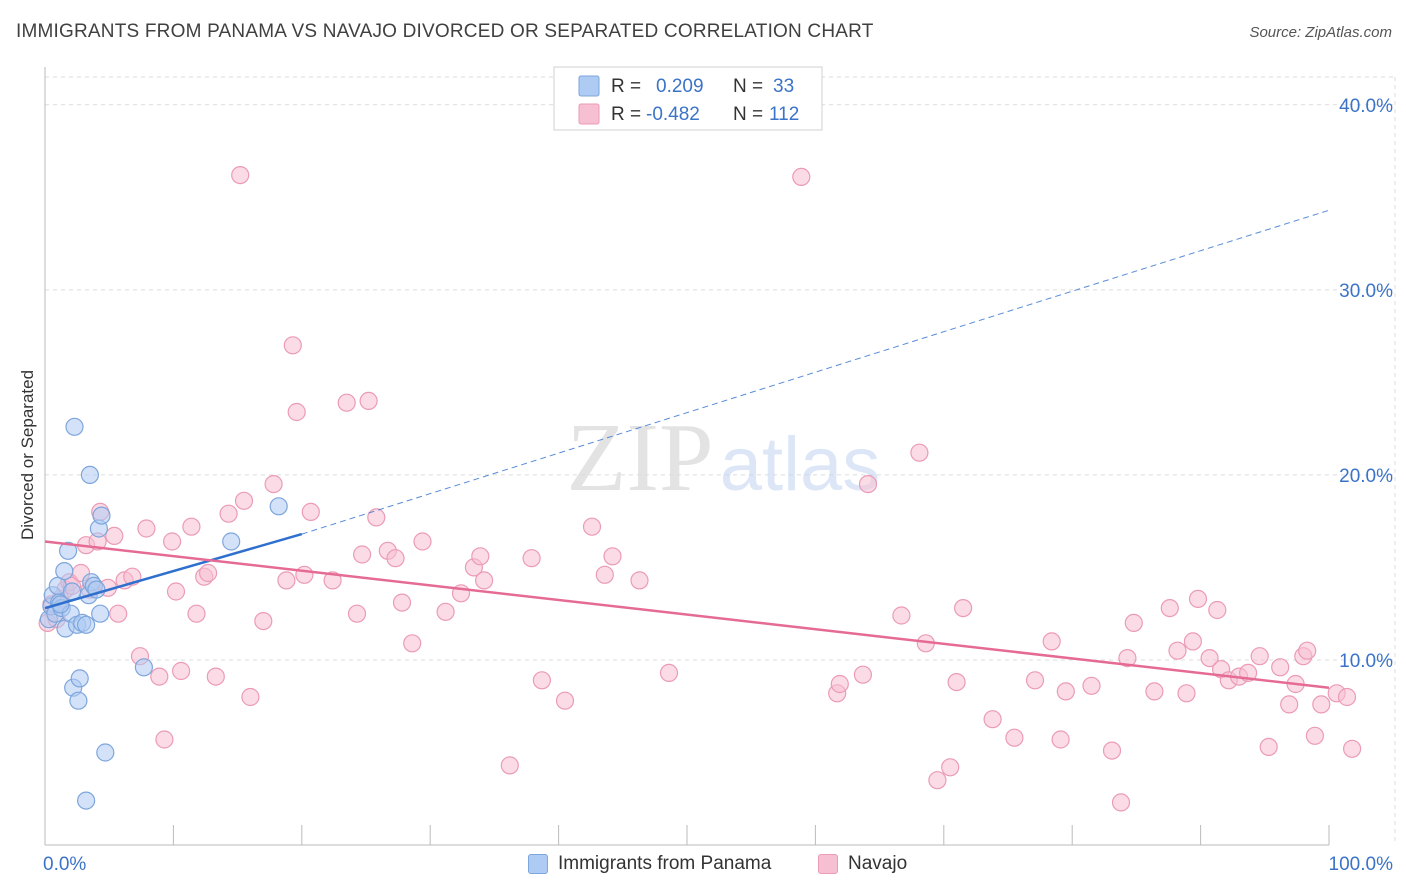 The image size is (1406, 892). I want to click on stats-n-label-2: N =, so click(748, 114).